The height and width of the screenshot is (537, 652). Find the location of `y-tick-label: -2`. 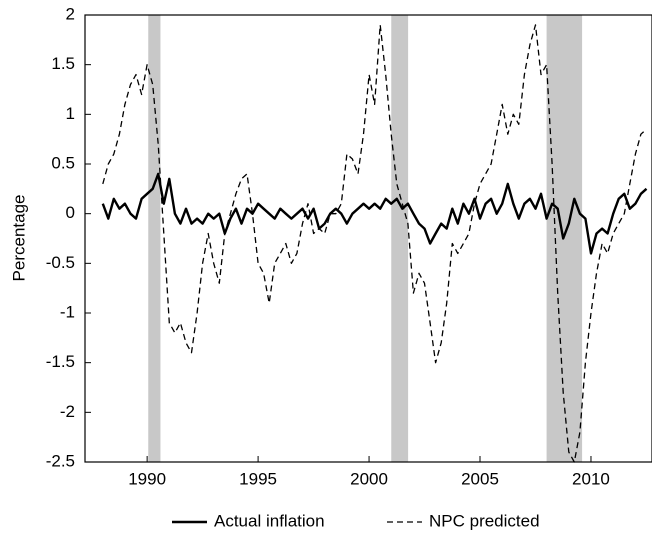

y-tick-label: -2 is located at coordinates (67, 411).